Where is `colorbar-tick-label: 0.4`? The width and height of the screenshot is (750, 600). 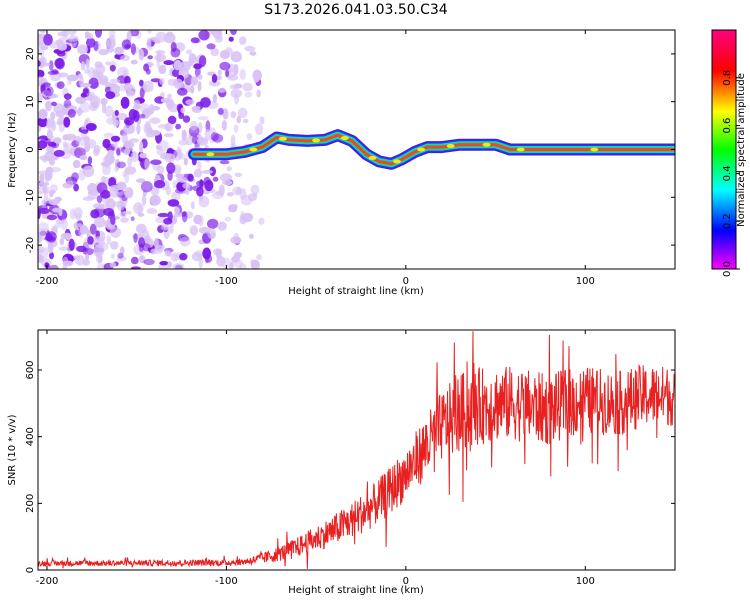
colorbar-tick-label: 0.4 is located at coordinates (727, 173).